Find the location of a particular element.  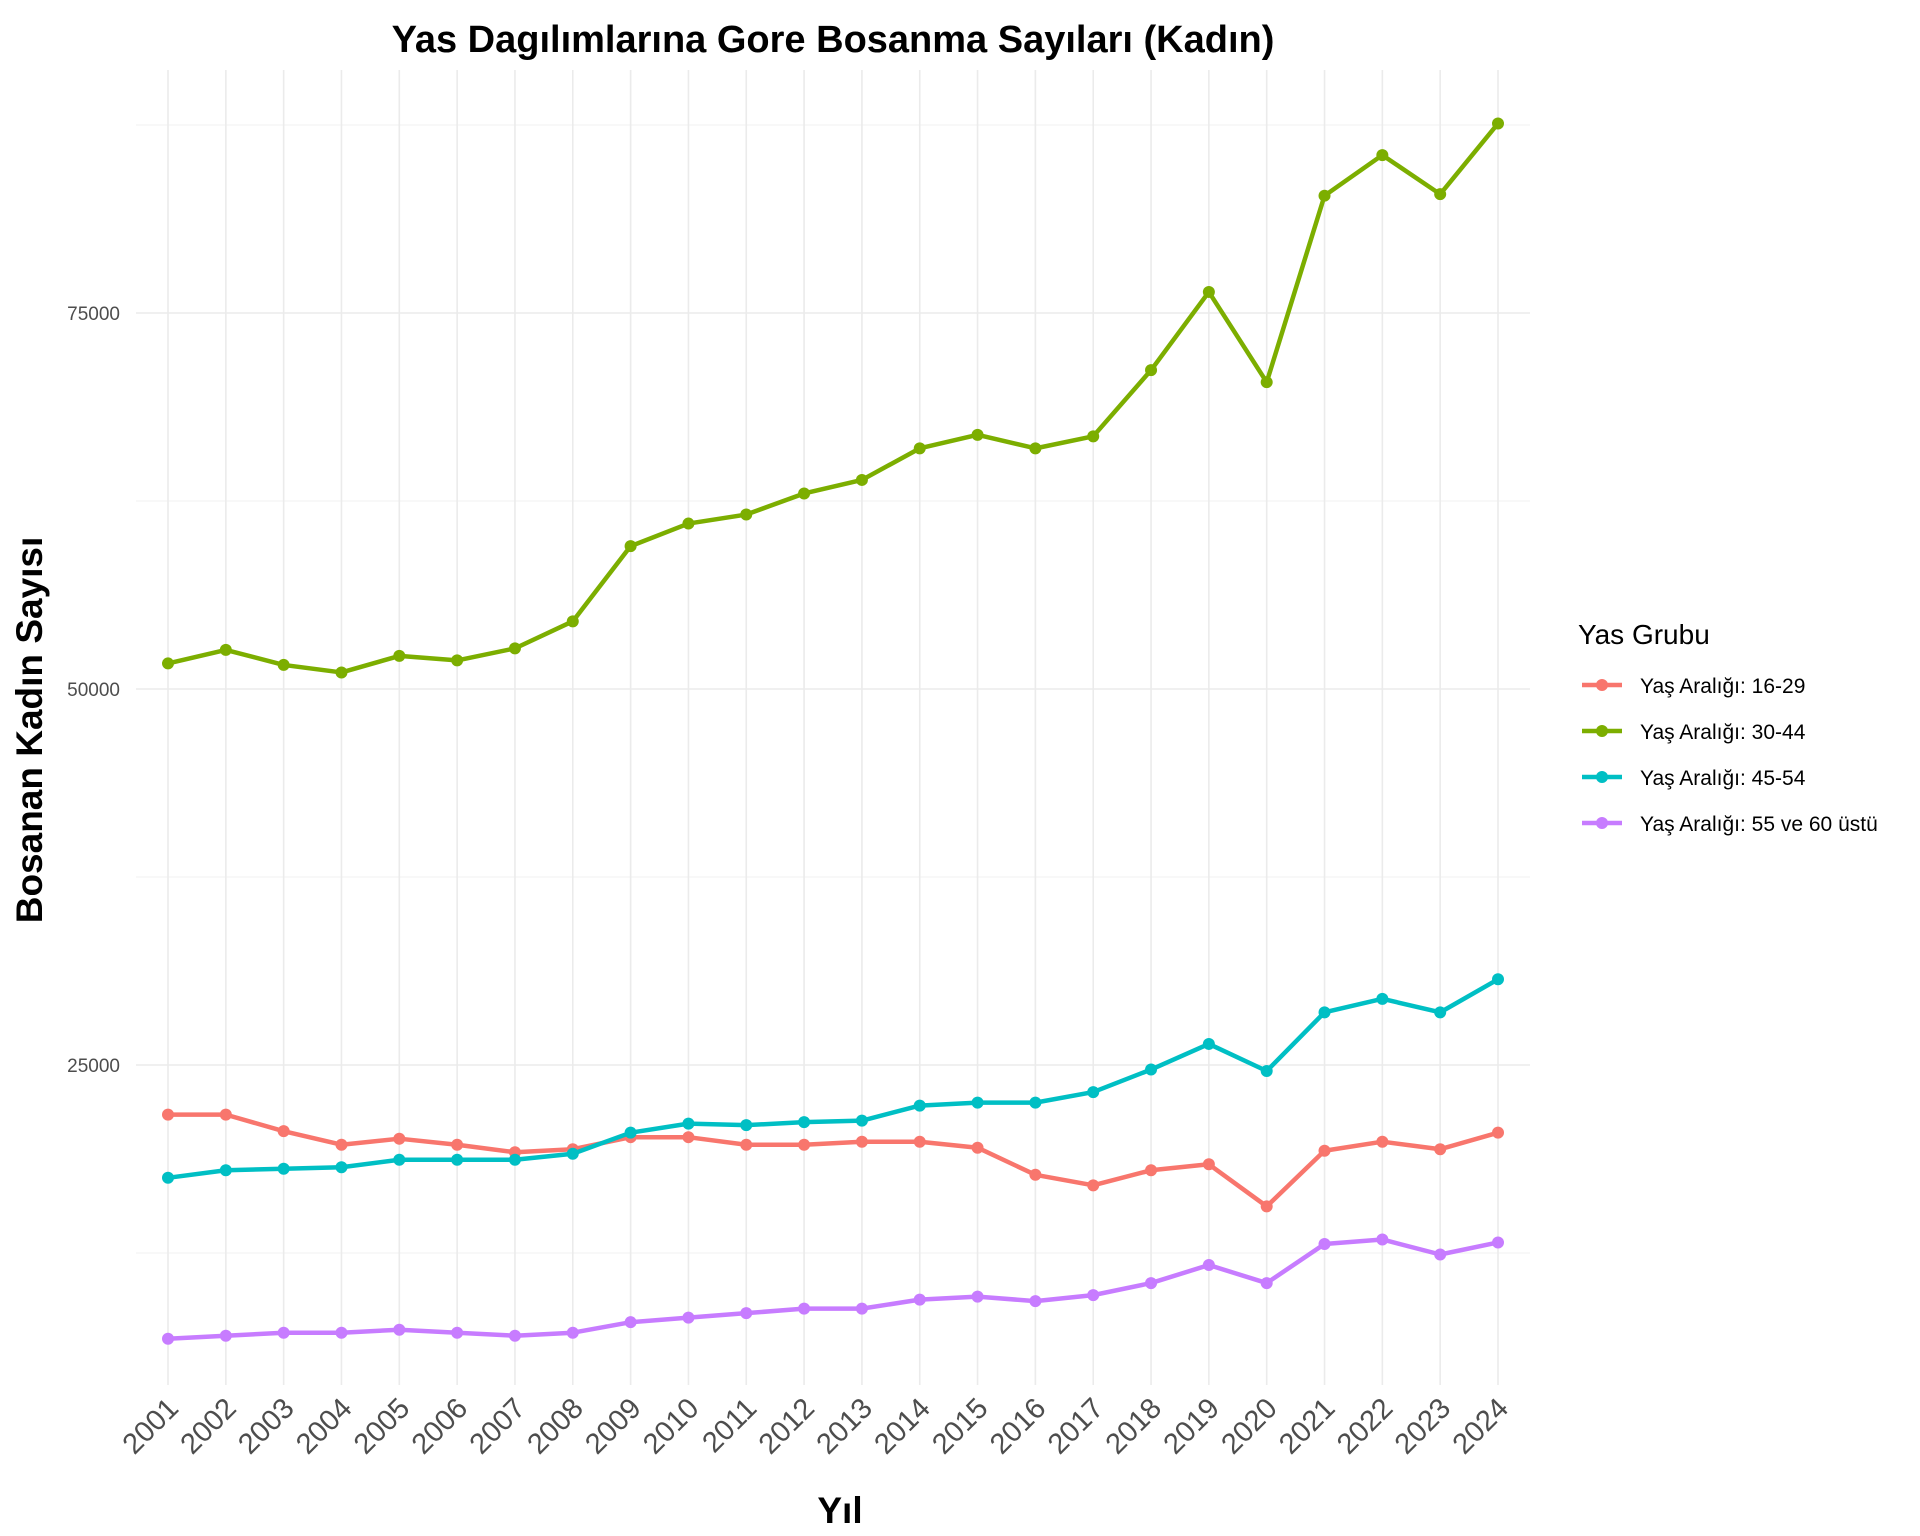

legend-label: Yaş Aralığı: 16-29 is located at coordinates (1722, 686).